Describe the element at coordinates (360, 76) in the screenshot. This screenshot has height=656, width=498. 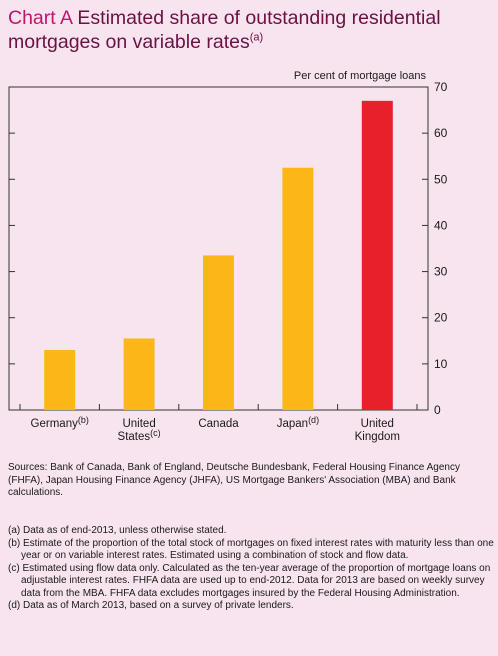
I see `y-axis-label: Per cent of mortgage loans` at that location.